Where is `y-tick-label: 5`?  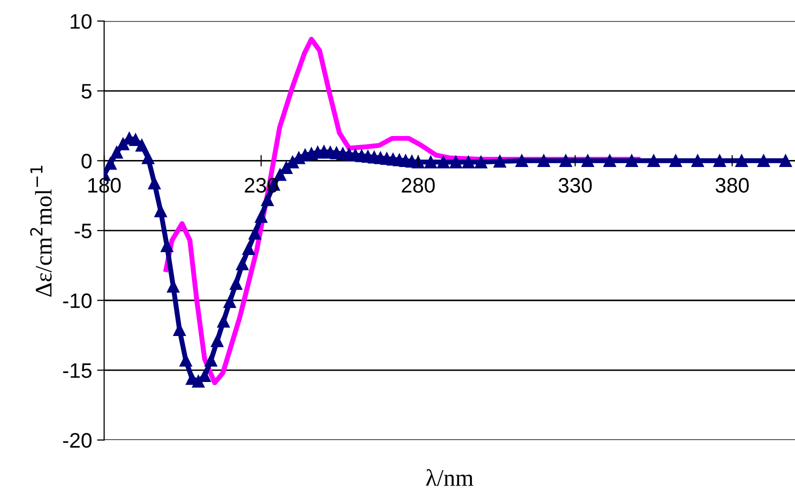 y-tick-label: 5 is located at coordinates (87, 91).